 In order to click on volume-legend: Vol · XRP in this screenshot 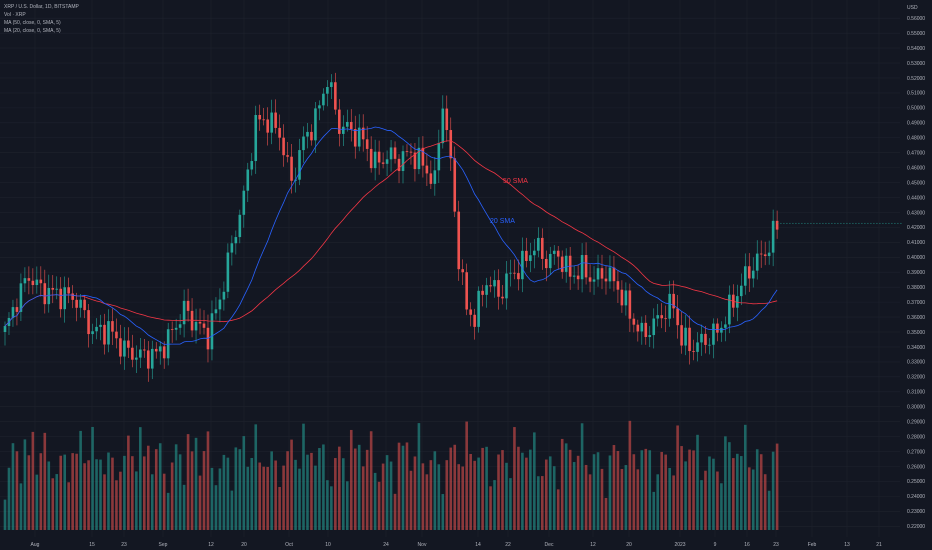, I will do `click(15, 15)`.